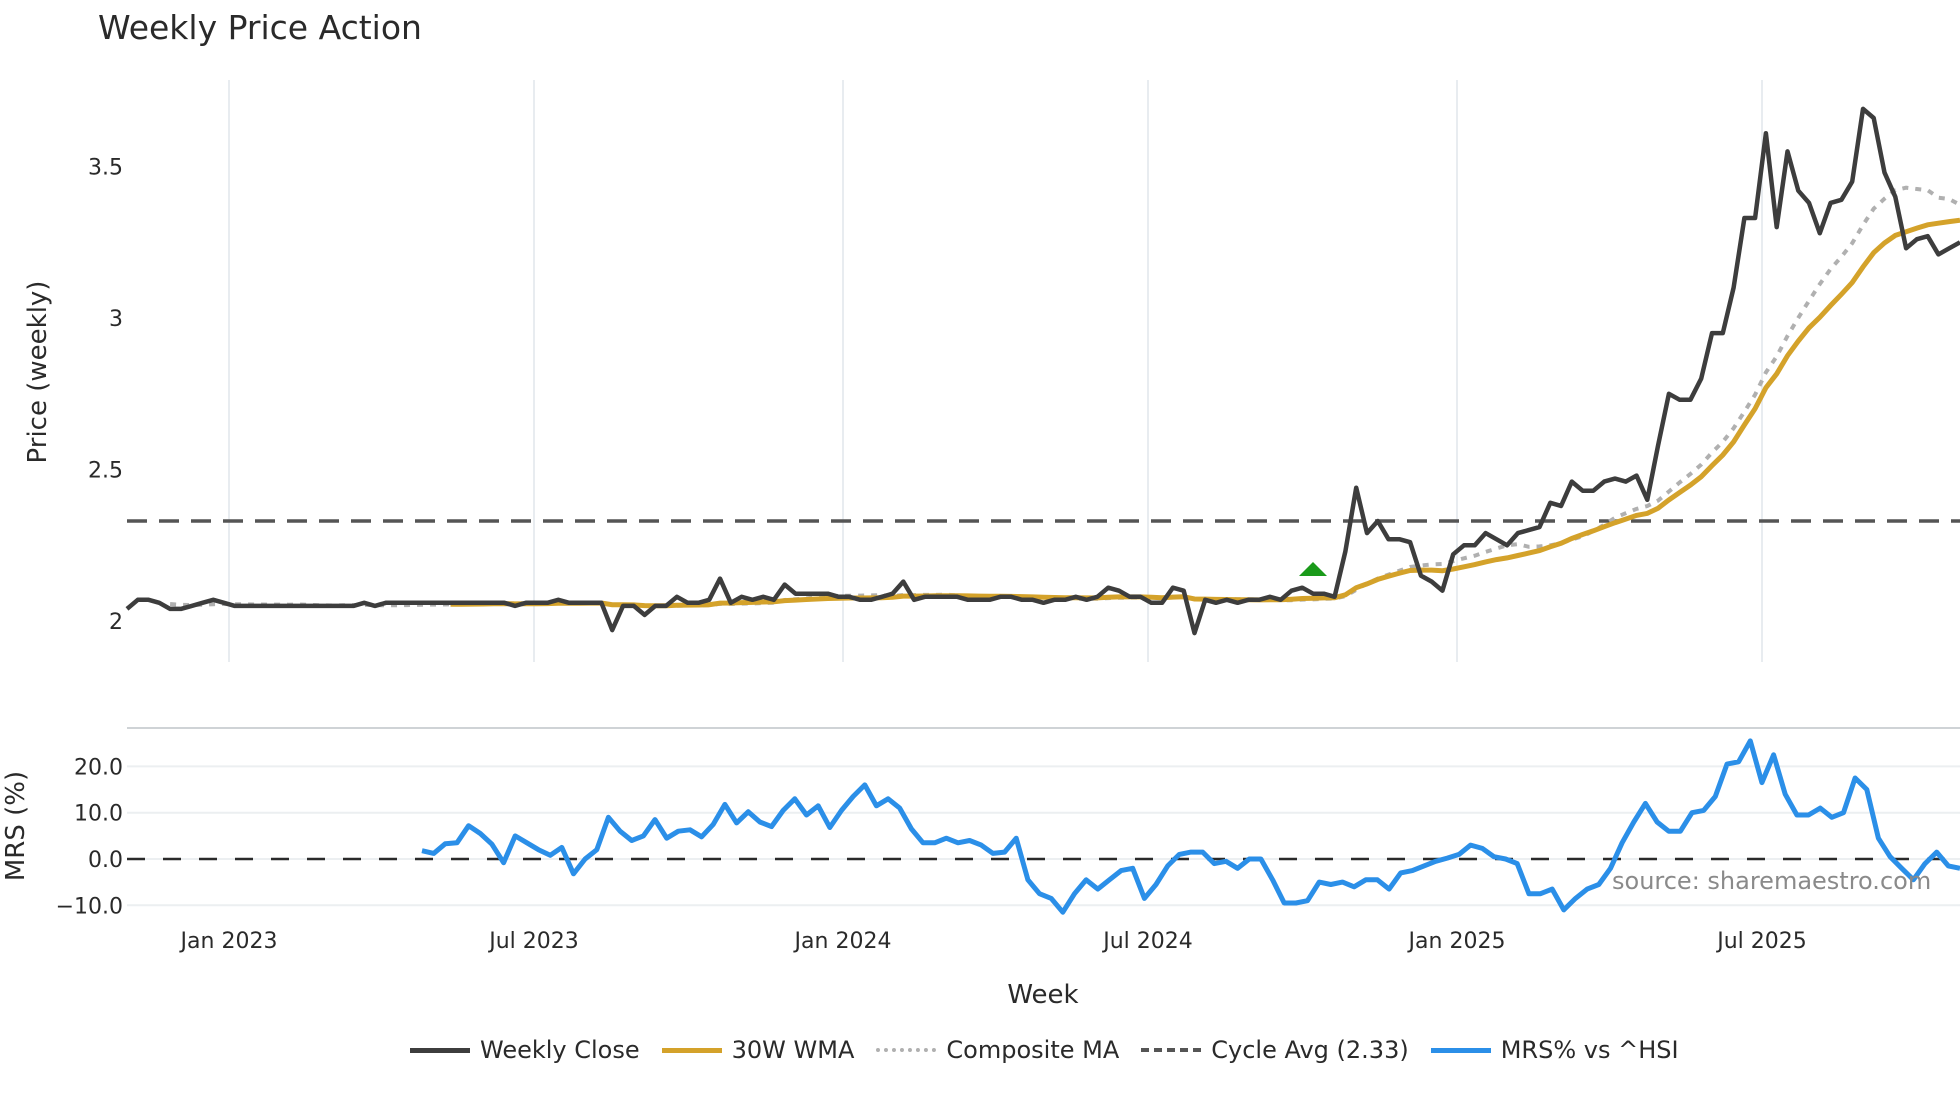  I want to click on price-y-ticks: 2 2.5 3 3.5, so click(105, 396).